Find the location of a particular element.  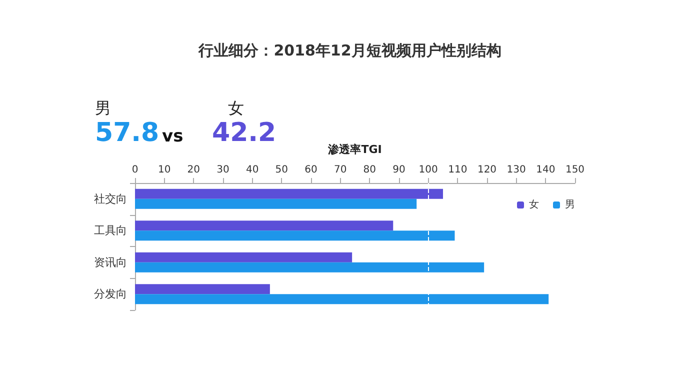

x-tick-label: 30 is located at coordinates (223, 170).